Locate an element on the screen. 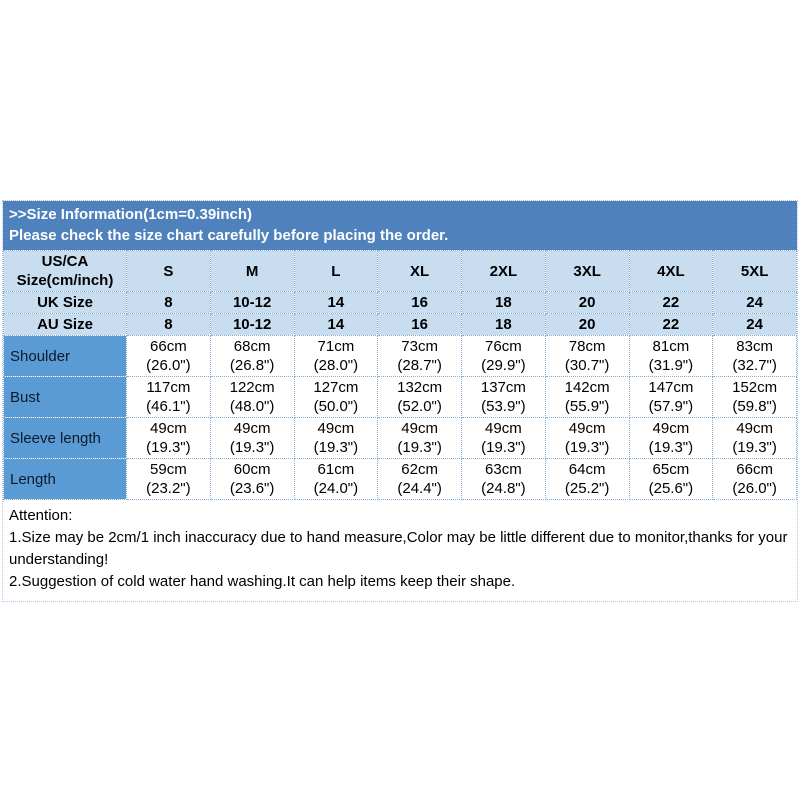  au-size-label: AU Size is located at coordinates (65, 324).